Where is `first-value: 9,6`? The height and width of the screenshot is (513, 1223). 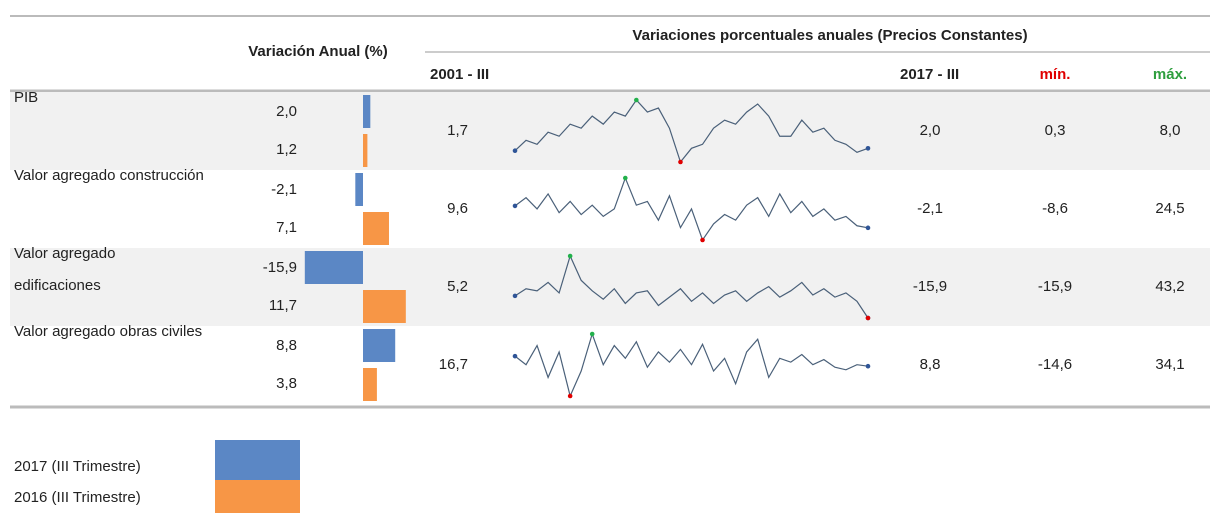
first-value: 9,6 is located at coordinates (457, 208).